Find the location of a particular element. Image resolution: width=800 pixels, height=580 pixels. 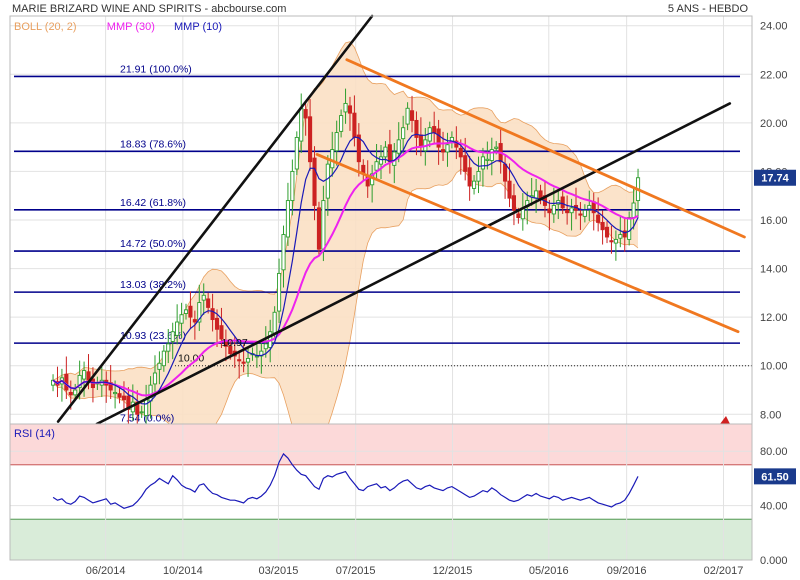

annotation-label: 10.97 is located at coordinates (234, 343).